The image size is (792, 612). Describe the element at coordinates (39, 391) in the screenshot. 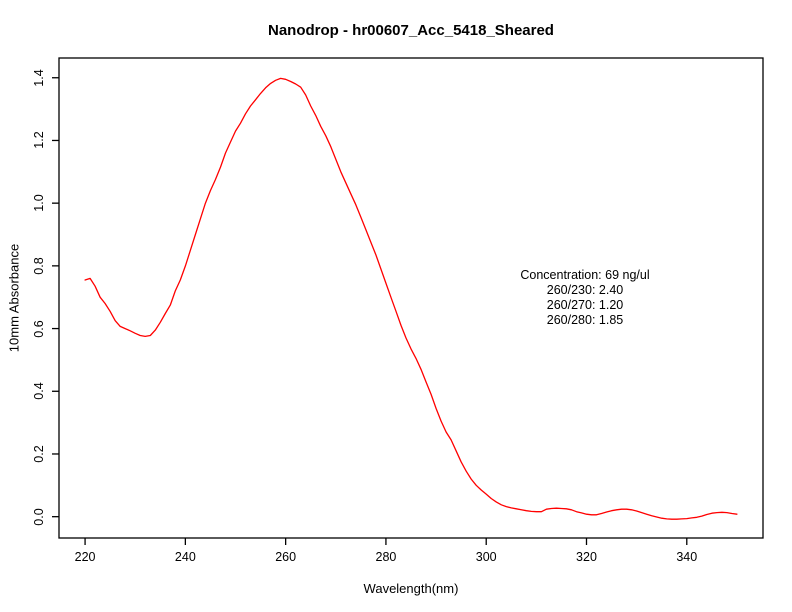

I see `y-tick-label: 0.4` at that location.